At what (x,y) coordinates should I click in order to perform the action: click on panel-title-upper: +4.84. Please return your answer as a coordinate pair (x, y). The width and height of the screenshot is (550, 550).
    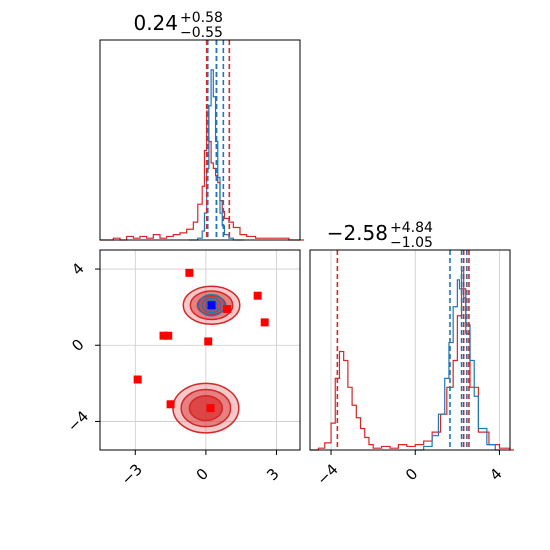
    Looking at the image, I should click on (411, 228).